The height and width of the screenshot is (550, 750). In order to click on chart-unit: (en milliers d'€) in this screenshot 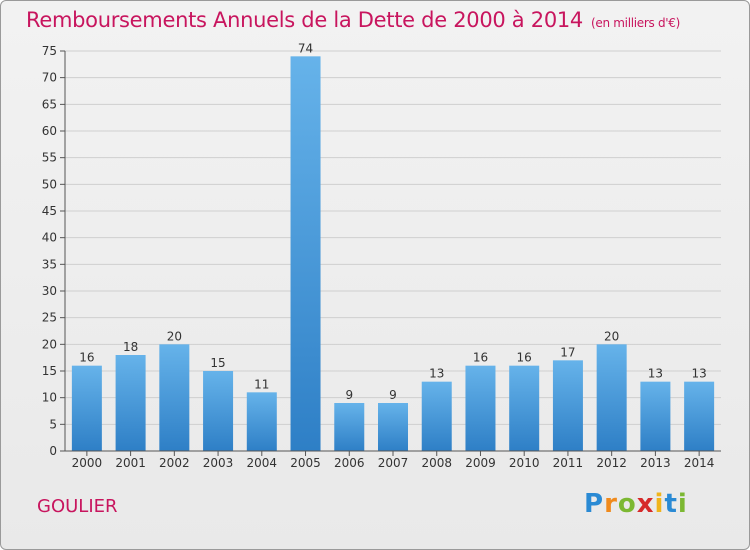, I will do `click(636, 23)`.